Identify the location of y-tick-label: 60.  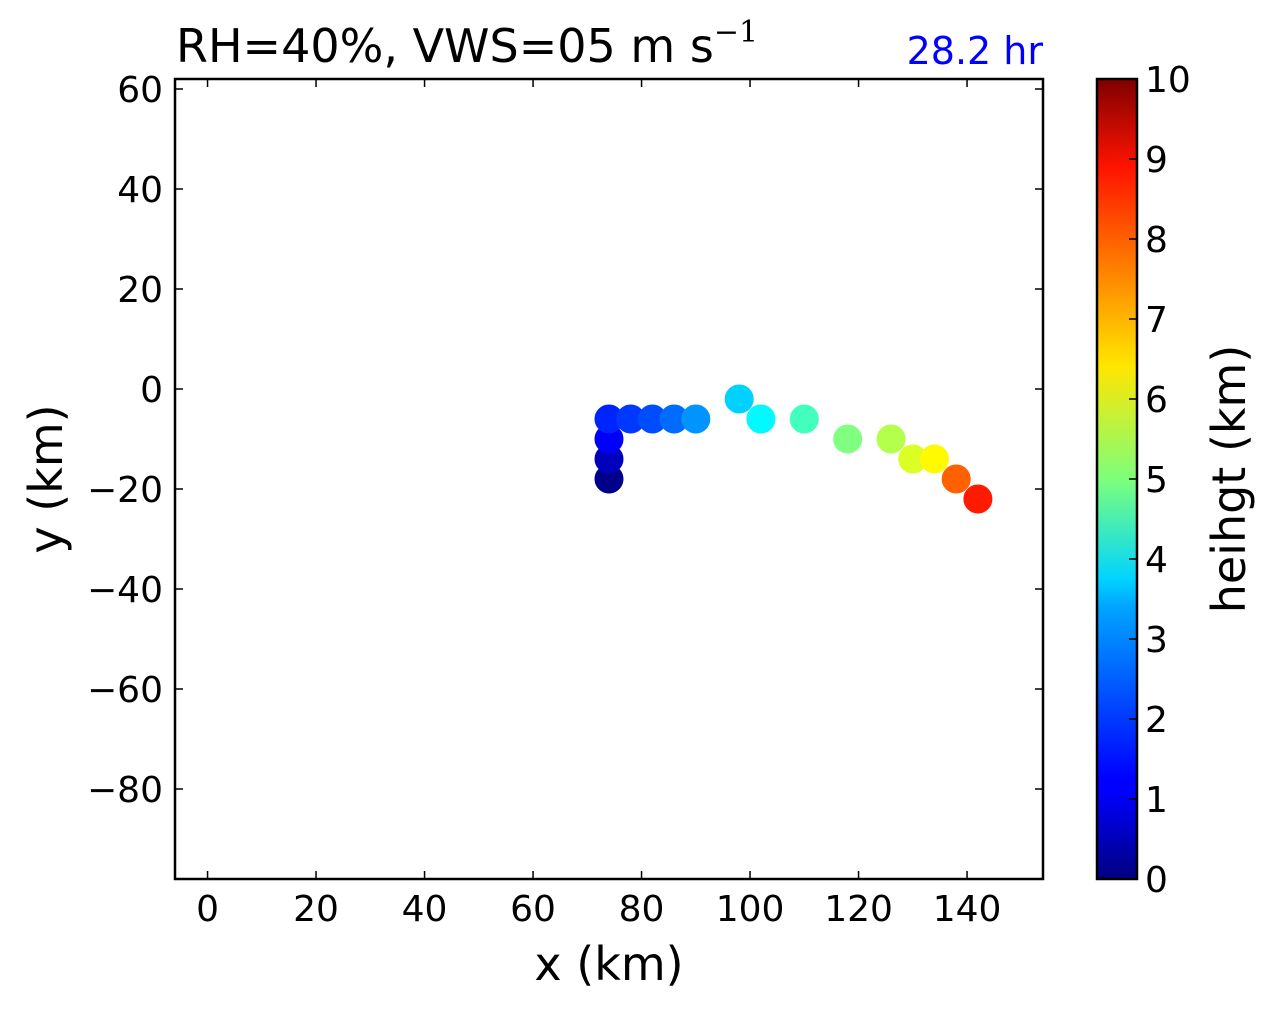
(140, 90).